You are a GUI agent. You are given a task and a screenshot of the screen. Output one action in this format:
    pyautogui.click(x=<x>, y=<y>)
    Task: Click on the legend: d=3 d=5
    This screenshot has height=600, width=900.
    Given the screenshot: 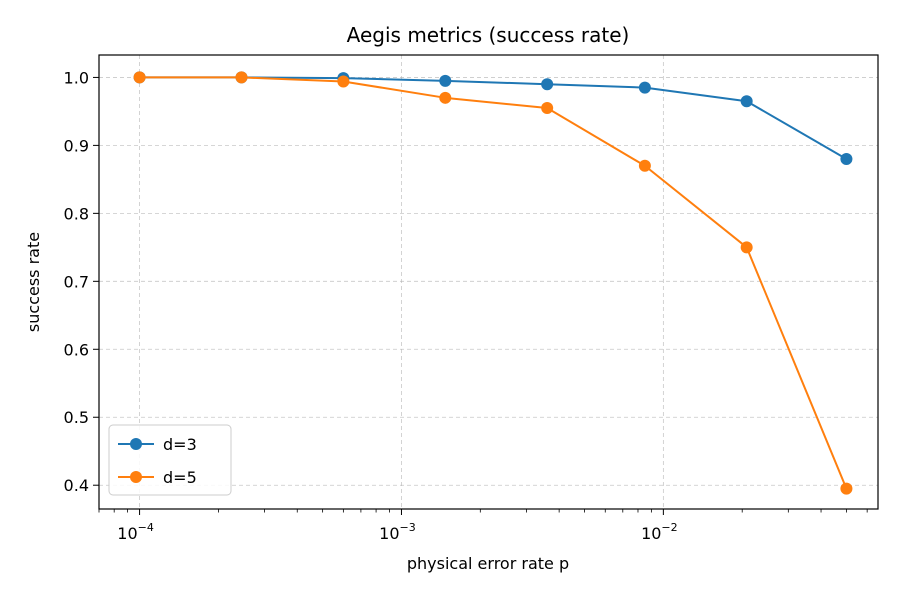 What is the action you would take?
    pyautogui.click(x=170, y=460)
    